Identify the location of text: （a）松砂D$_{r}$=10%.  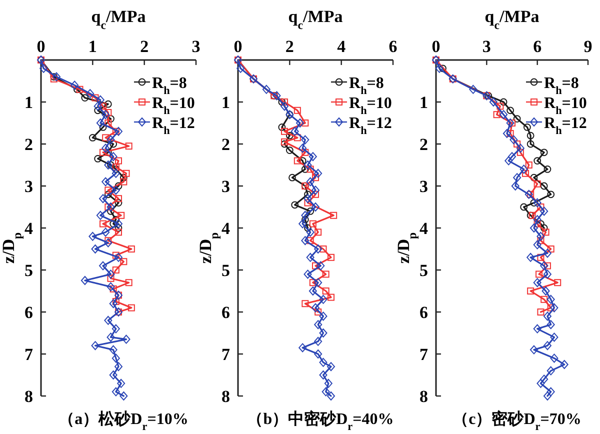
(123, 421).